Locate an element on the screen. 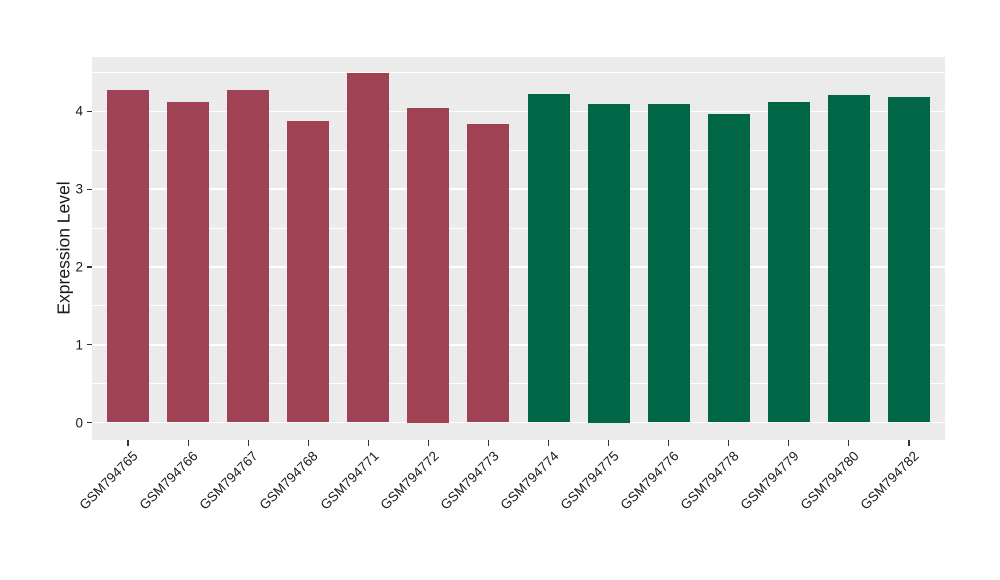 The width and height of the screenshot is (1000, 580). y-tick-label: 0 is located at coordinates (79, 422).